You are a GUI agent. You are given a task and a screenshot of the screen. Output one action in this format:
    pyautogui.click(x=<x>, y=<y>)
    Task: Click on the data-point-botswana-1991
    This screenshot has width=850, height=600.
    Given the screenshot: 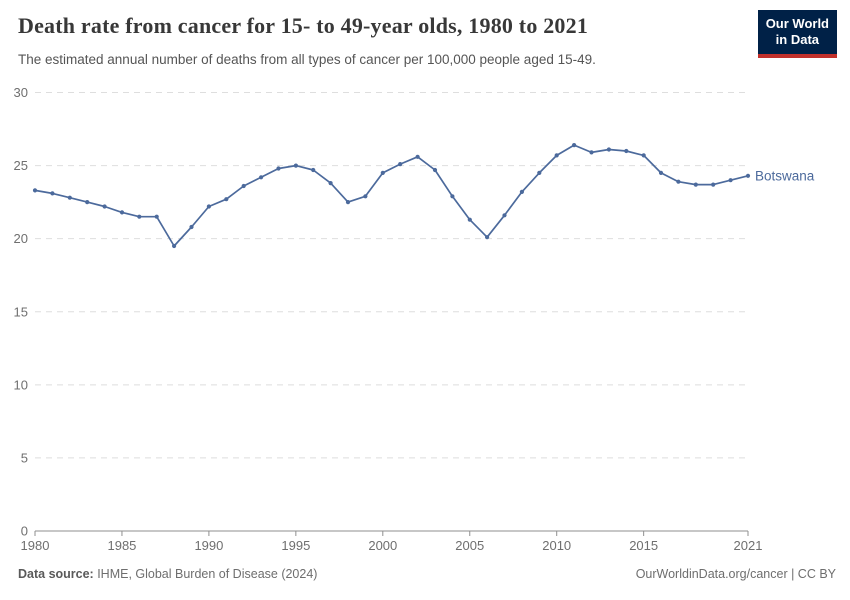 What is the action you would take?
    pyautogui.click(x=226, y=199)
    